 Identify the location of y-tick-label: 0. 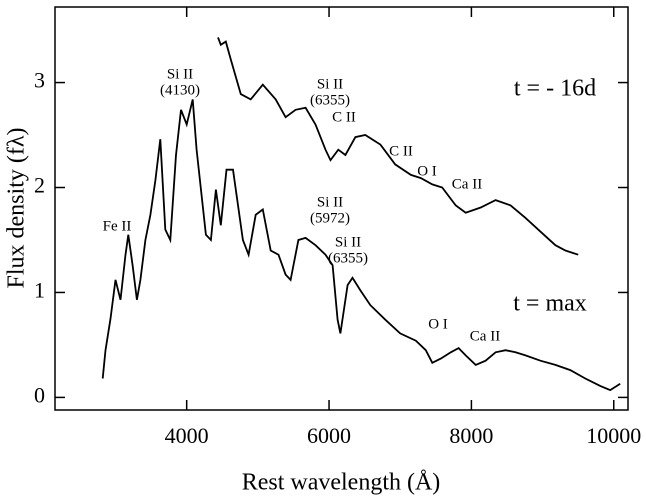
(39, 394).